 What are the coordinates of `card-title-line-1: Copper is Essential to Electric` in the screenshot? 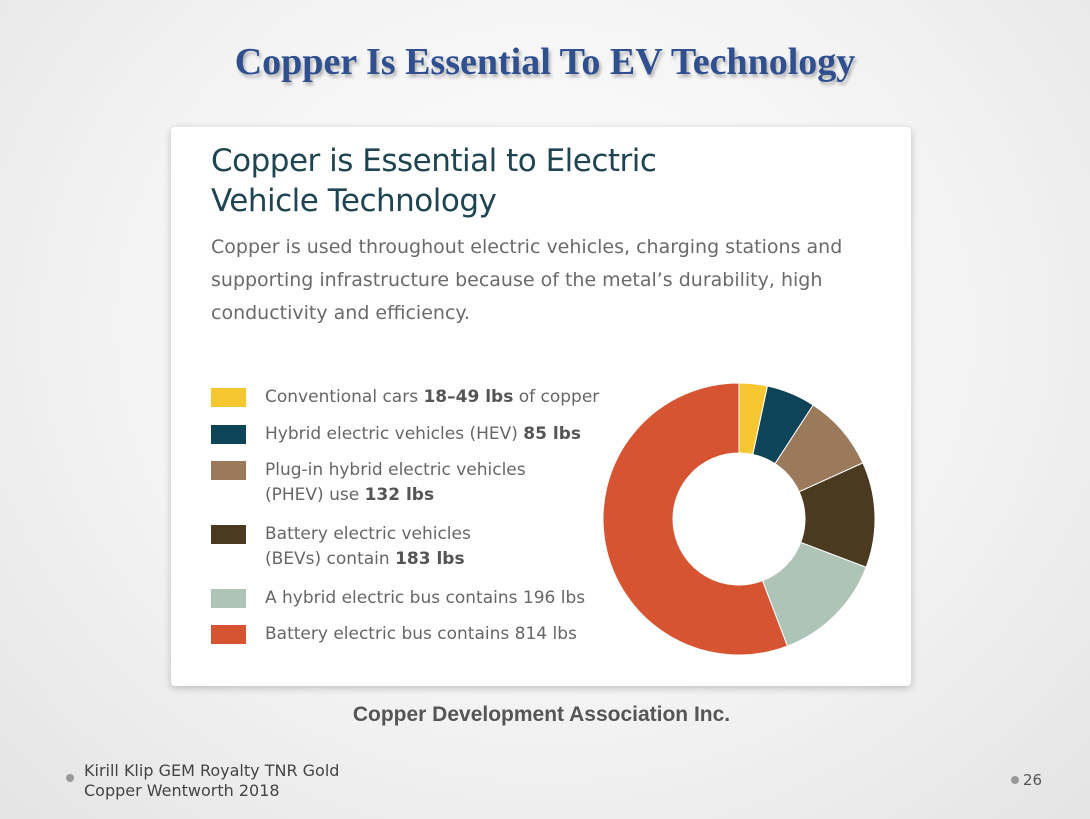 It's located at (434, 161).